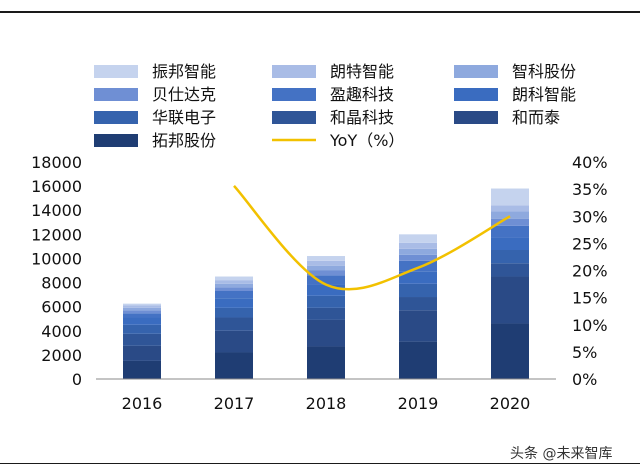 Image resolution: width=640 pixels, height=476 pixels. I want to click on legend-label: 朗科智能, so click(544, 94).